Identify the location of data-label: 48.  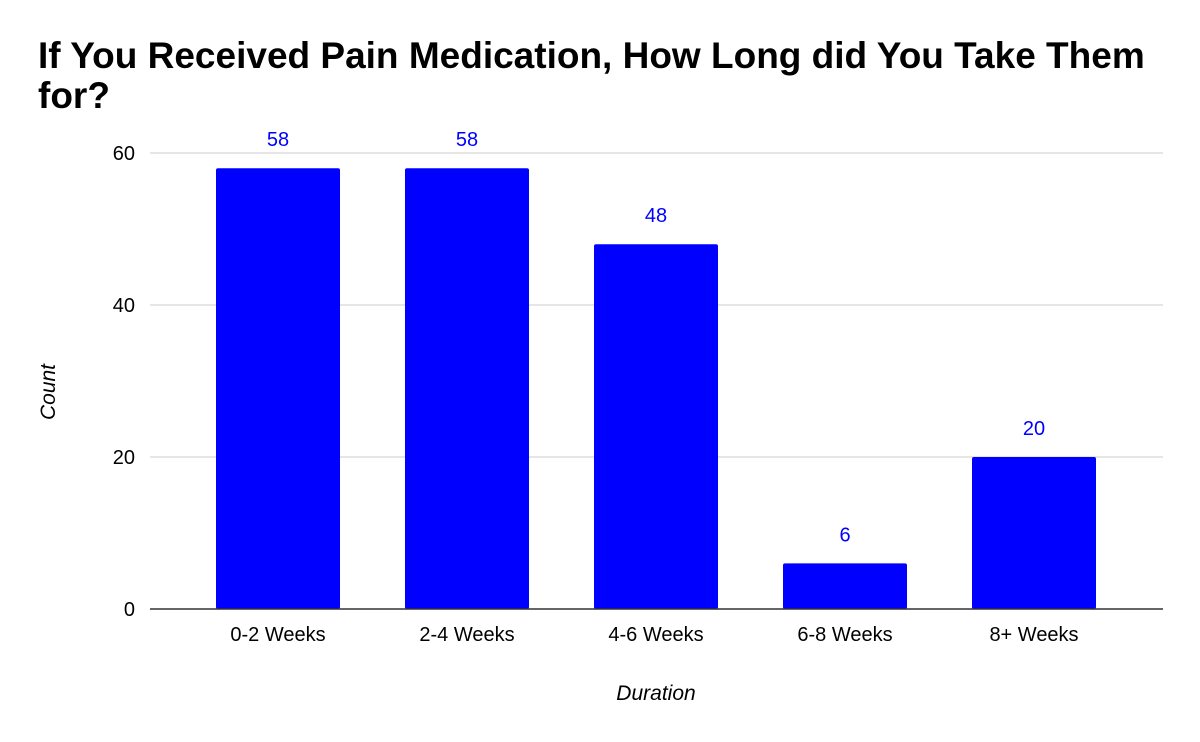
(656, 216).